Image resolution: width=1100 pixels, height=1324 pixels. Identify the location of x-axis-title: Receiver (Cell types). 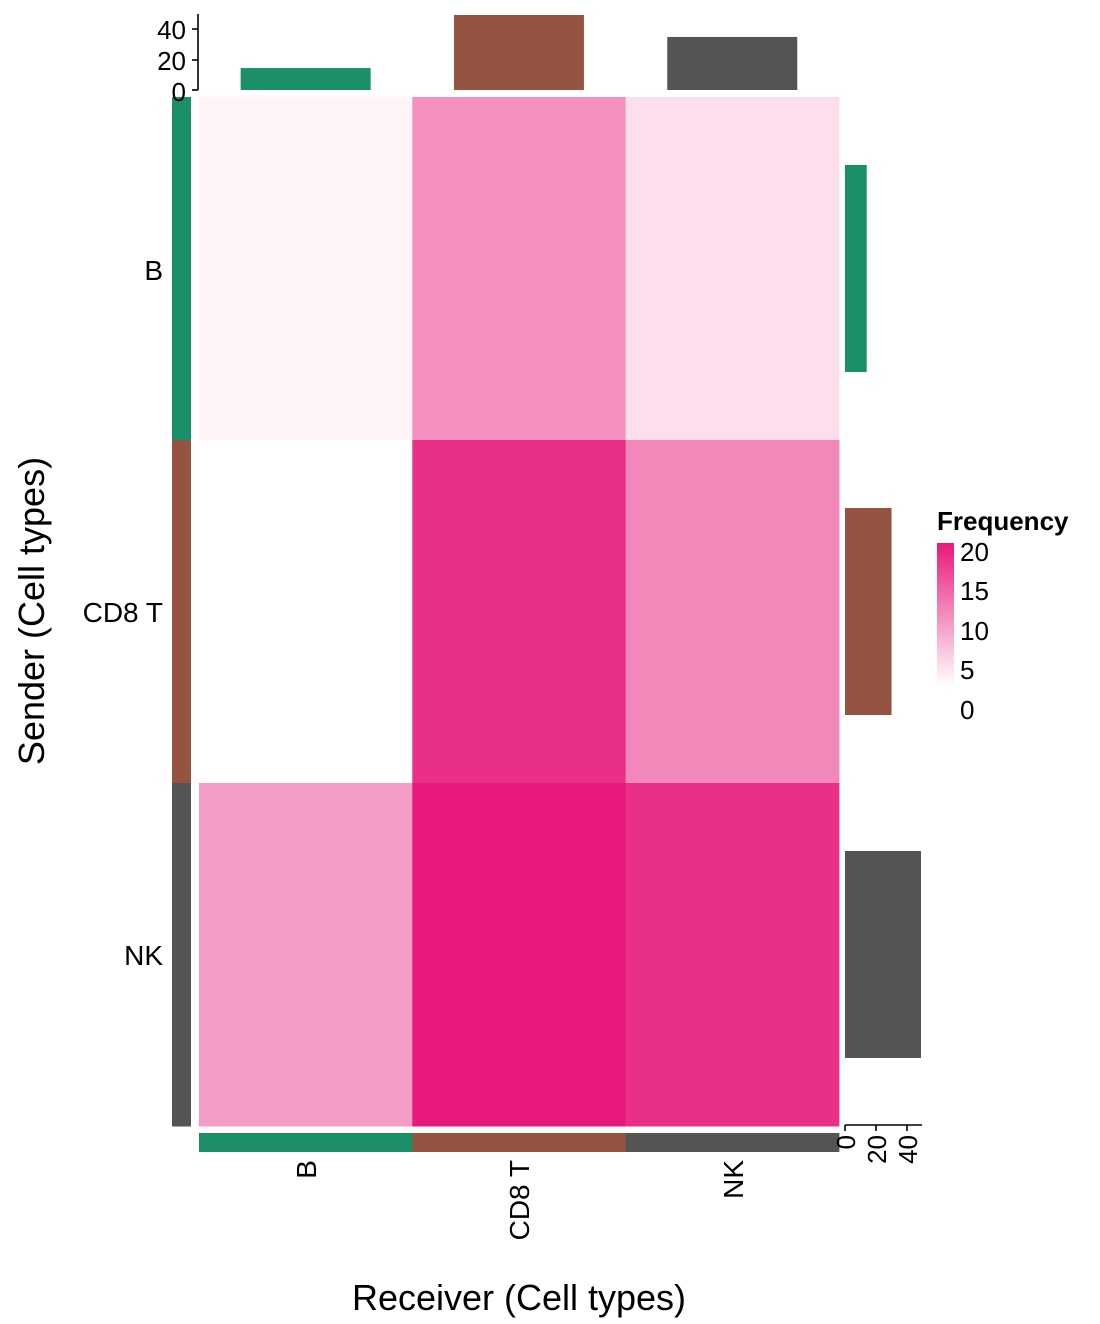
(519, 1297).